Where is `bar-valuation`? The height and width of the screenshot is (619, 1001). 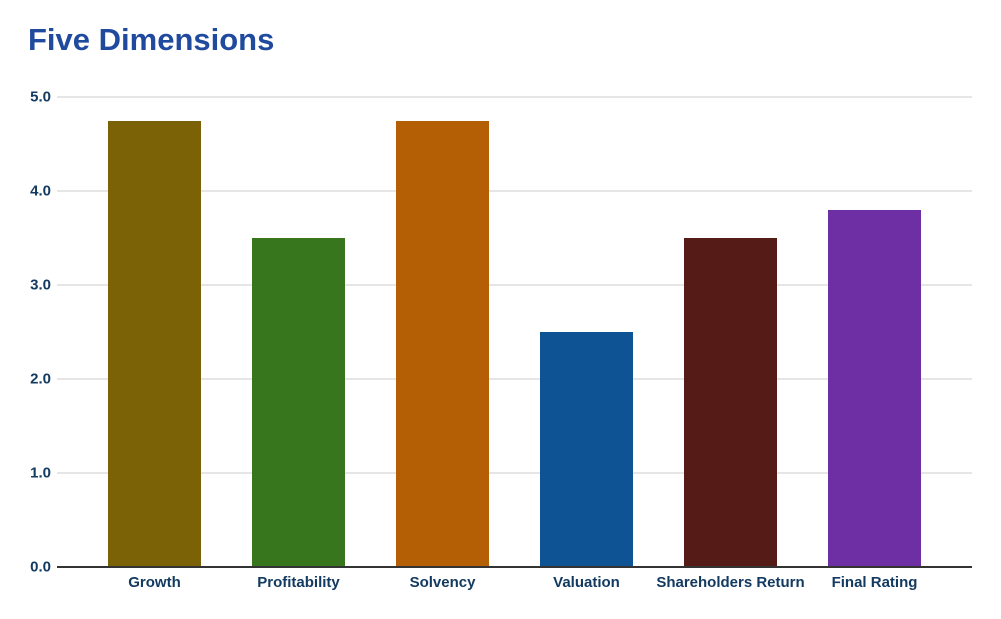
bar-valuation is located at coordinates (586, 449).